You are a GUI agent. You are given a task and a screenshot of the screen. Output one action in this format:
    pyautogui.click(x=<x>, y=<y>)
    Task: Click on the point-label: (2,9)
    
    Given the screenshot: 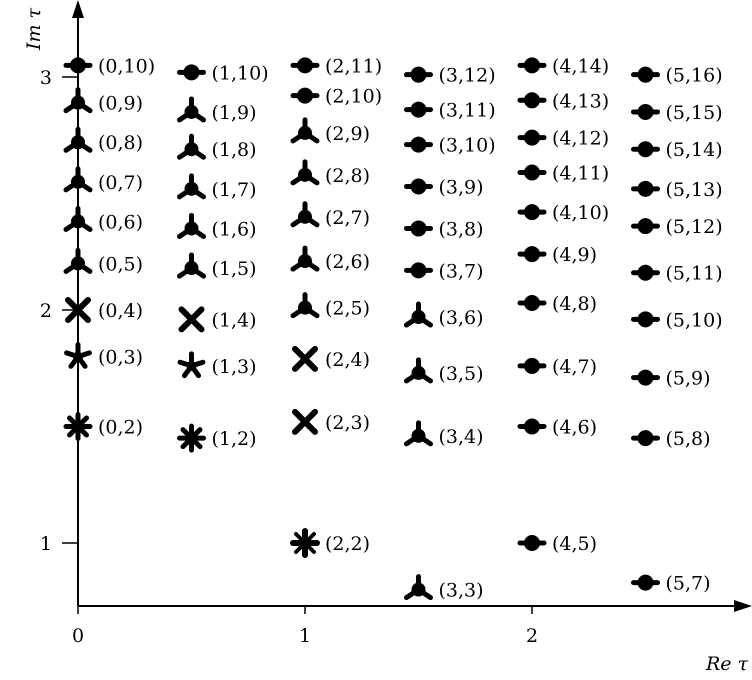 What is the action you would take?
    pyautogui.click(x=347, y=134)
    